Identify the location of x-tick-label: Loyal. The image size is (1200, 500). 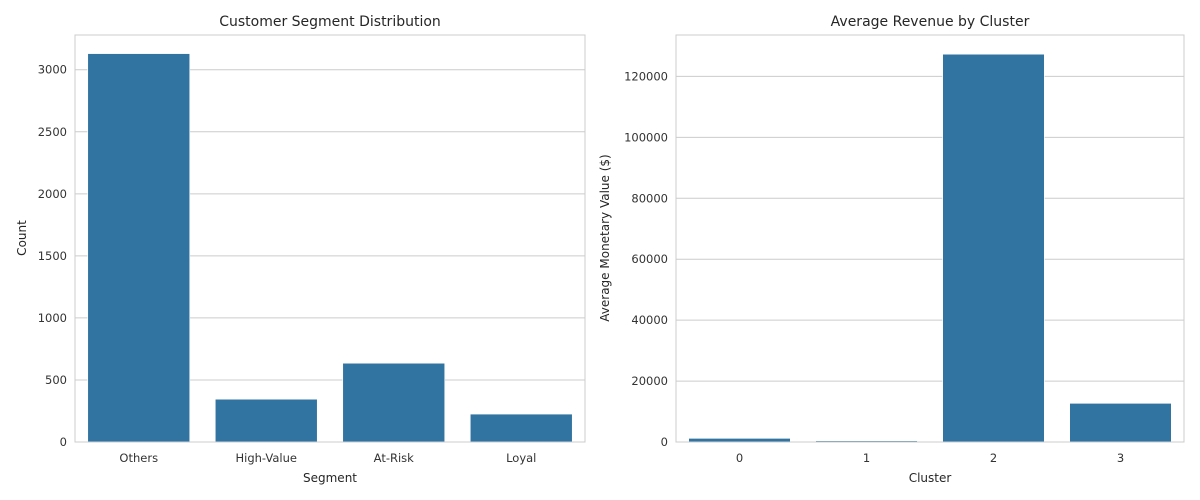
(521, 458).